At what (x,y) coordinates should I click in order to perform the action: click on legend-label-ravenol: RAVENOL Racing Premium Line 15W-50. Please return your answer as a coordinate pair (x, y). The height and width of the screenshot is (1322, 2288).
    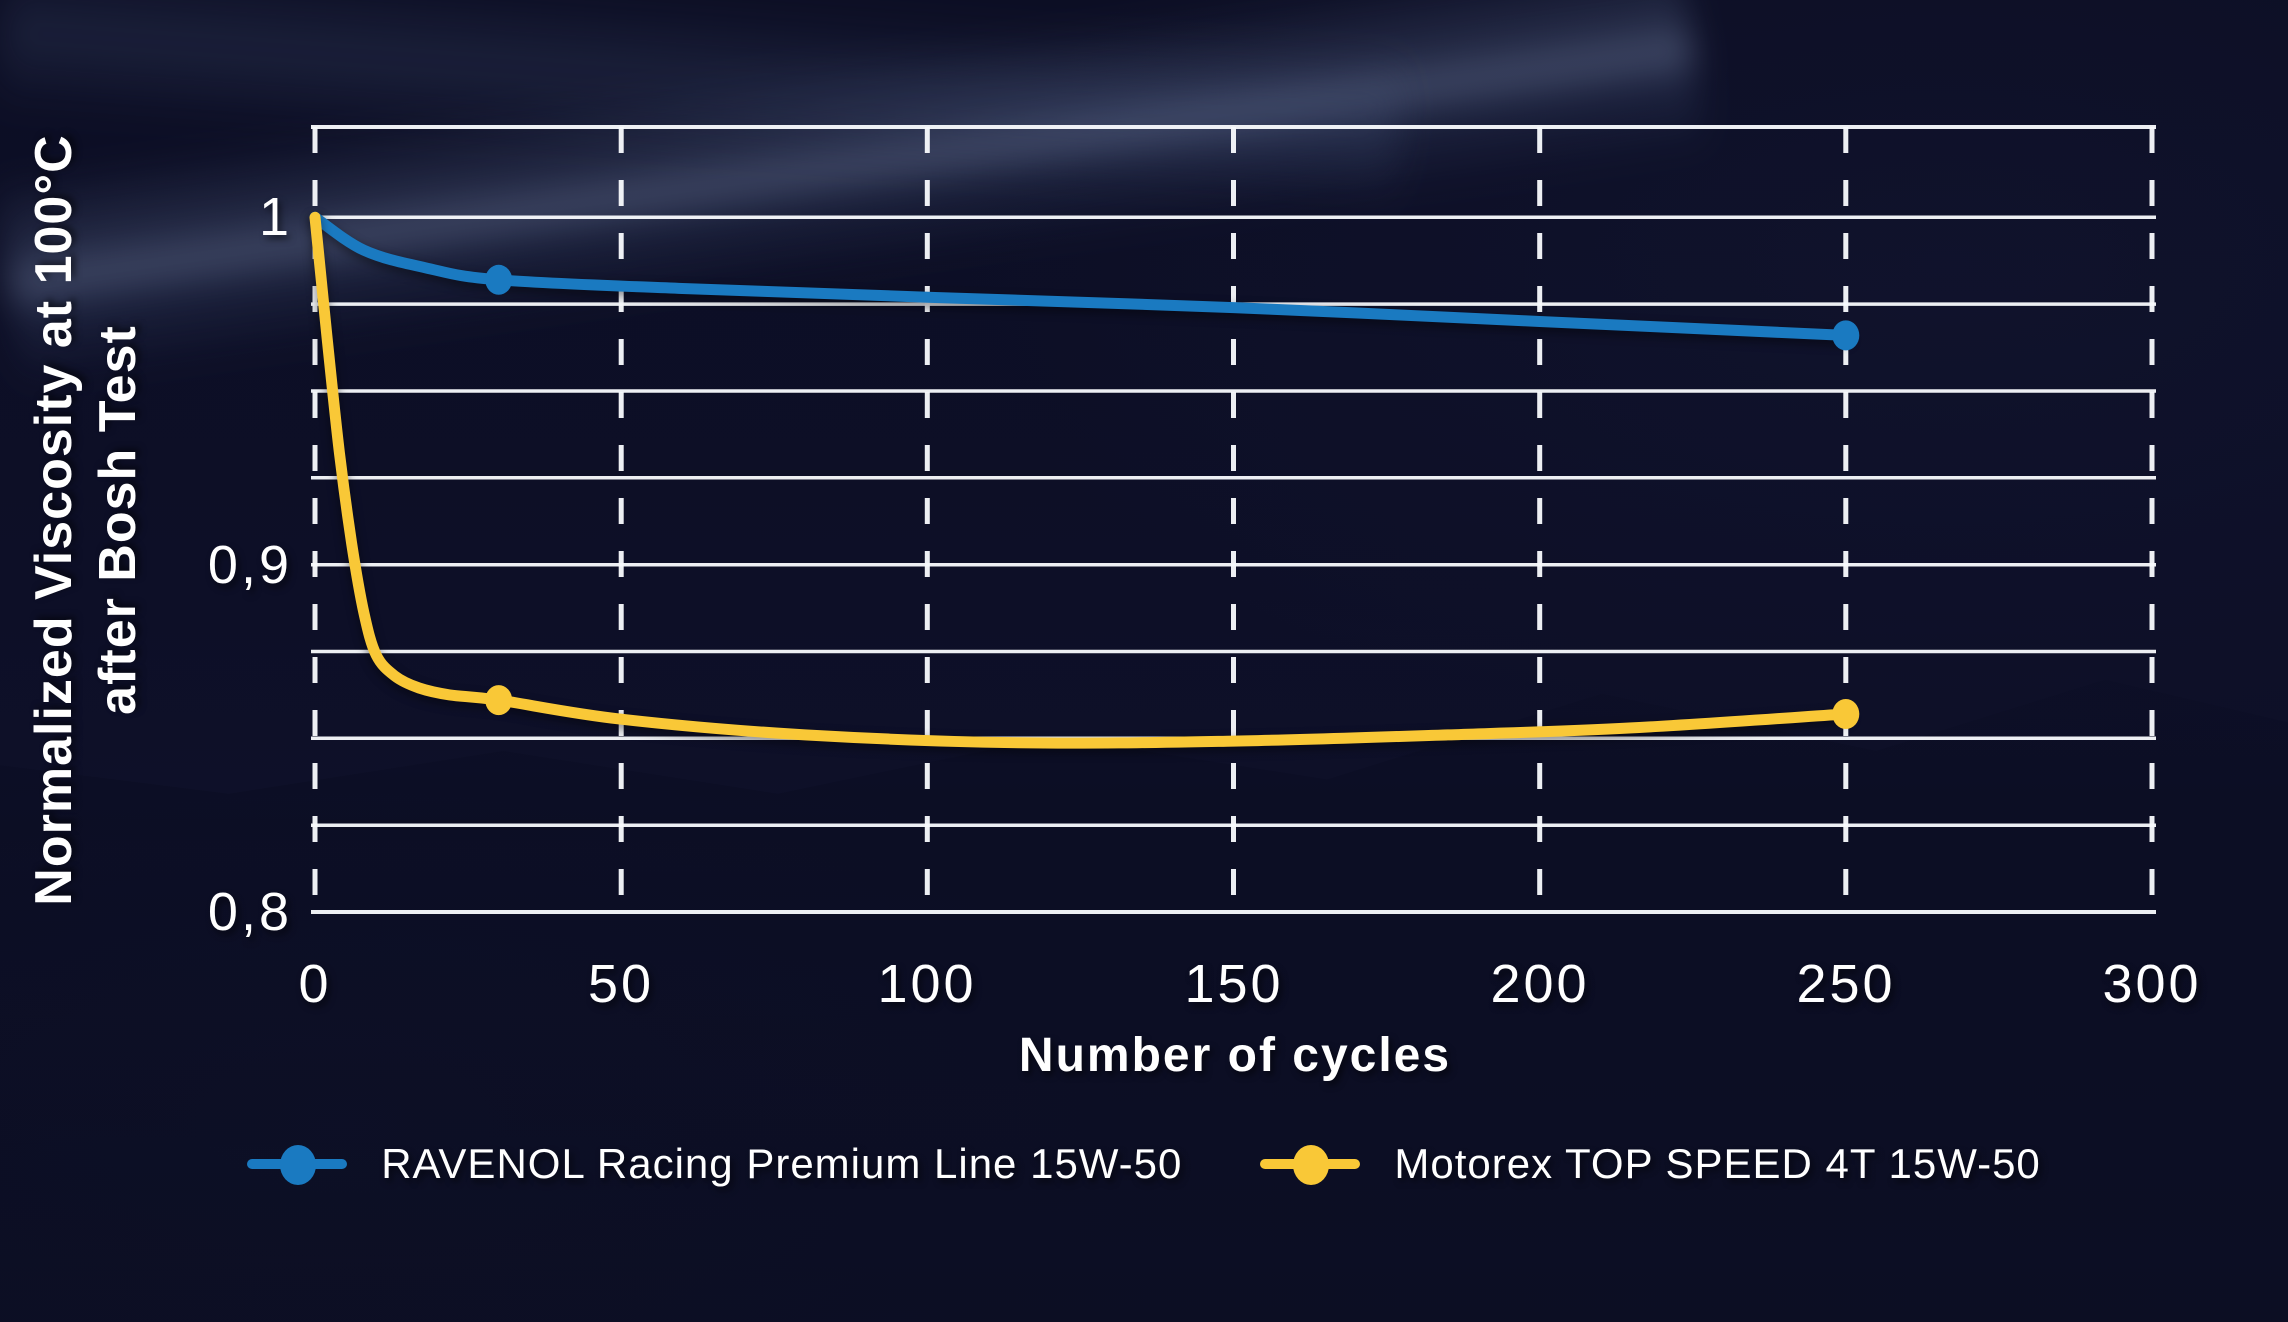
    Looking at the image, I should click on (782, 1163).